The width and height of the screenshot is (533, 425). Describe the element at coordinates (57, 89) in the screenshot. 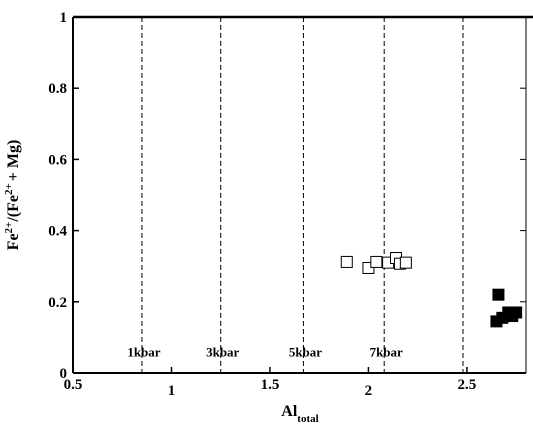

I see `y-tick-label: 0.8` at that location.